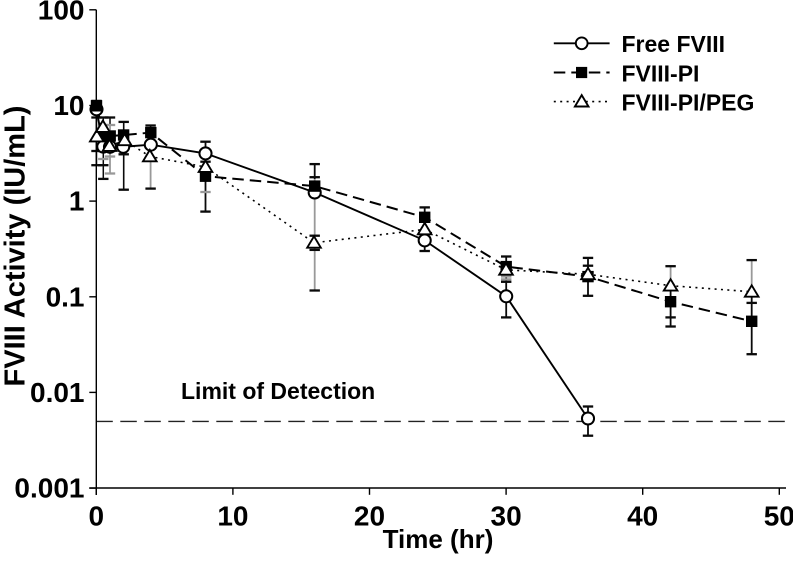 The width and height of the screenshot is (793, 569). Describe the element at coordinates (642, 516) in the screenshot. I see `svg-text: 40` at that location.